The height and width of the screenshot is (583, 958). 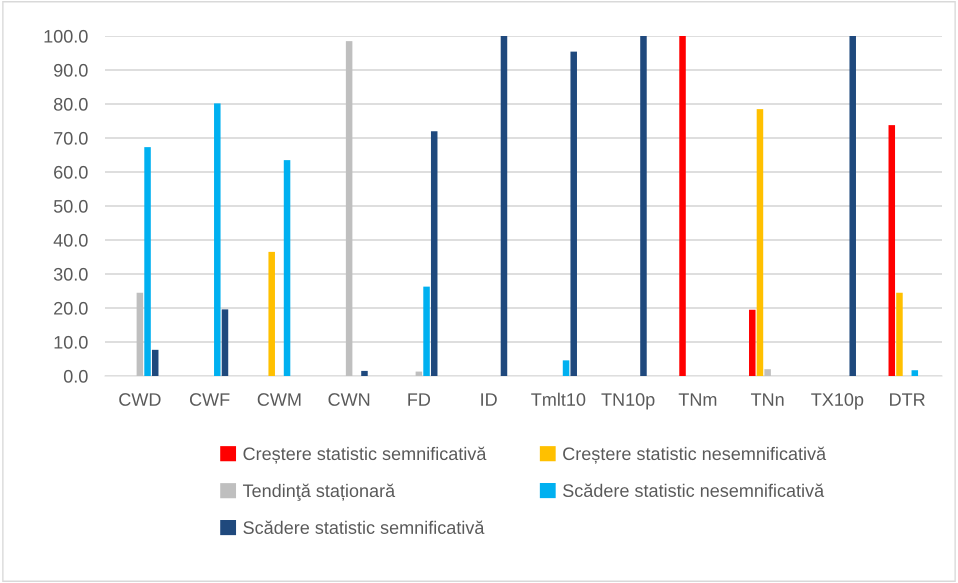 I want to click on y-tick-label: 20.0, so click(x=71, y=308).